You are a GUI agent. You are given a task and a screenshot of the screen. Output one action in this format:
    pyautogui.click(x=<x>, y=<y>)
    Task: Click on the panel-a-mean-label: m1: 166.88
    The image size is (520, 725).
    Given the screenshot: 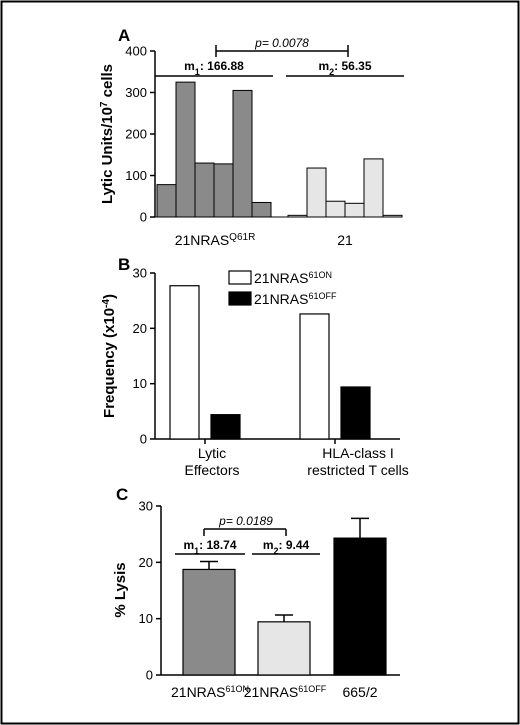 What is the action you would take?
    pyautogui.click(x=214, y=68)
    